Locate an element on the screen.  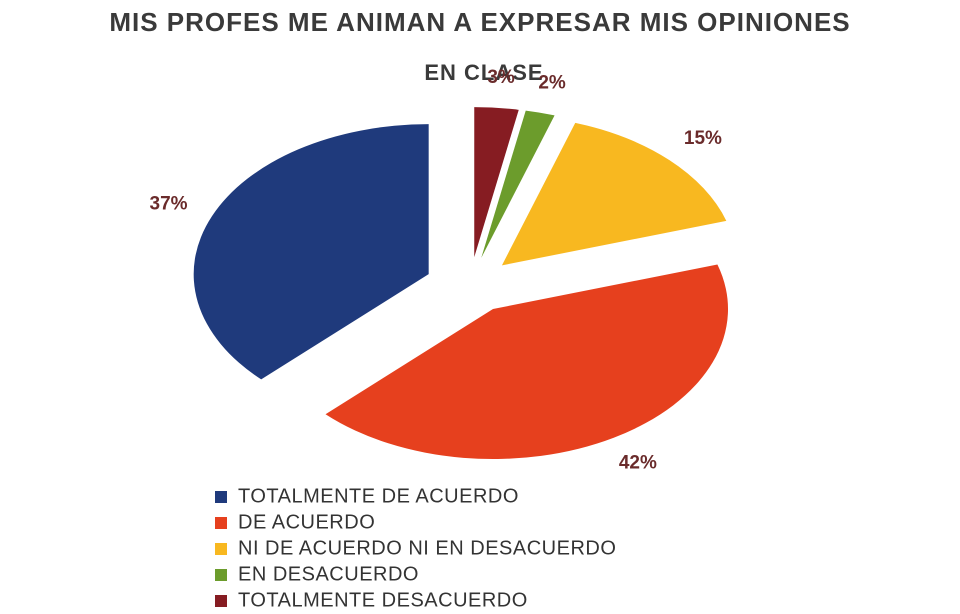
legend-label: TOTALMENTE DE ACUERDO is located at coordinates (378, 496).